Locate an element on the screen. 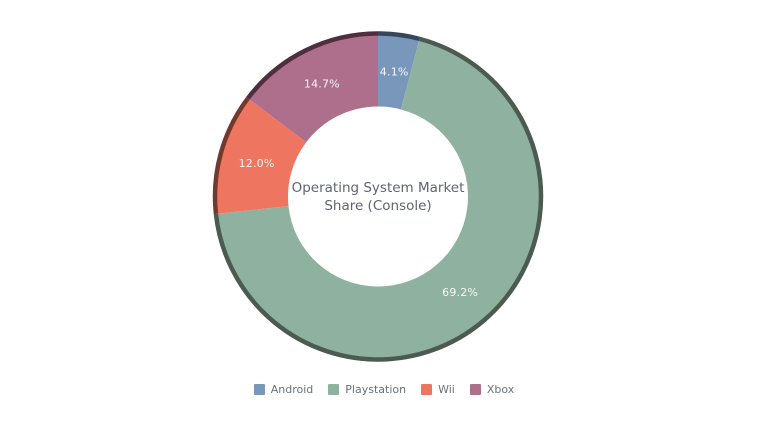 The height and width of the screenshot is (424, 768). slice-value-label-android: 4.1% is located at coordinates (394, 72).